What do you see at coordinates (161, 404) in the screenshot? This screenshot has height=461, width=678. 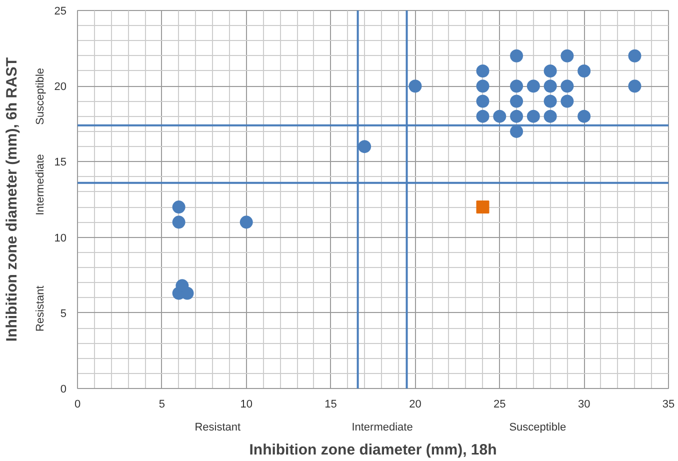 I see `x-tick-label: 5` at bounding box center [161, 404].